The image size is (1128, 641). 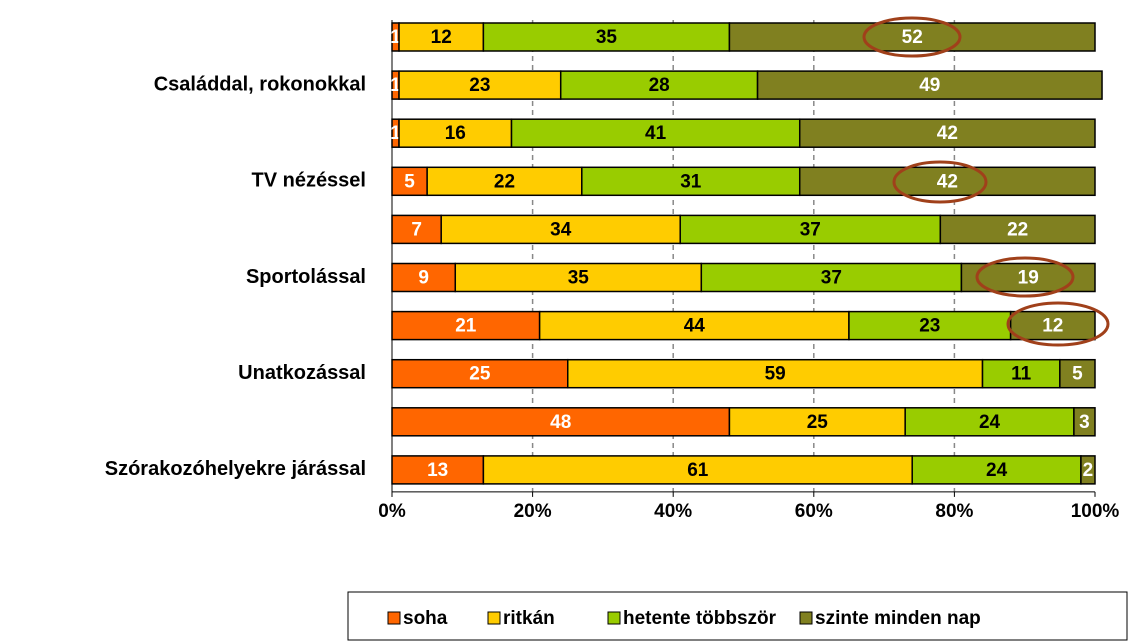 What do you see at coordinates (898, 618) in the screenshot?
I see `legend-label: szinte minden nap` at bounding box center [898, 618].